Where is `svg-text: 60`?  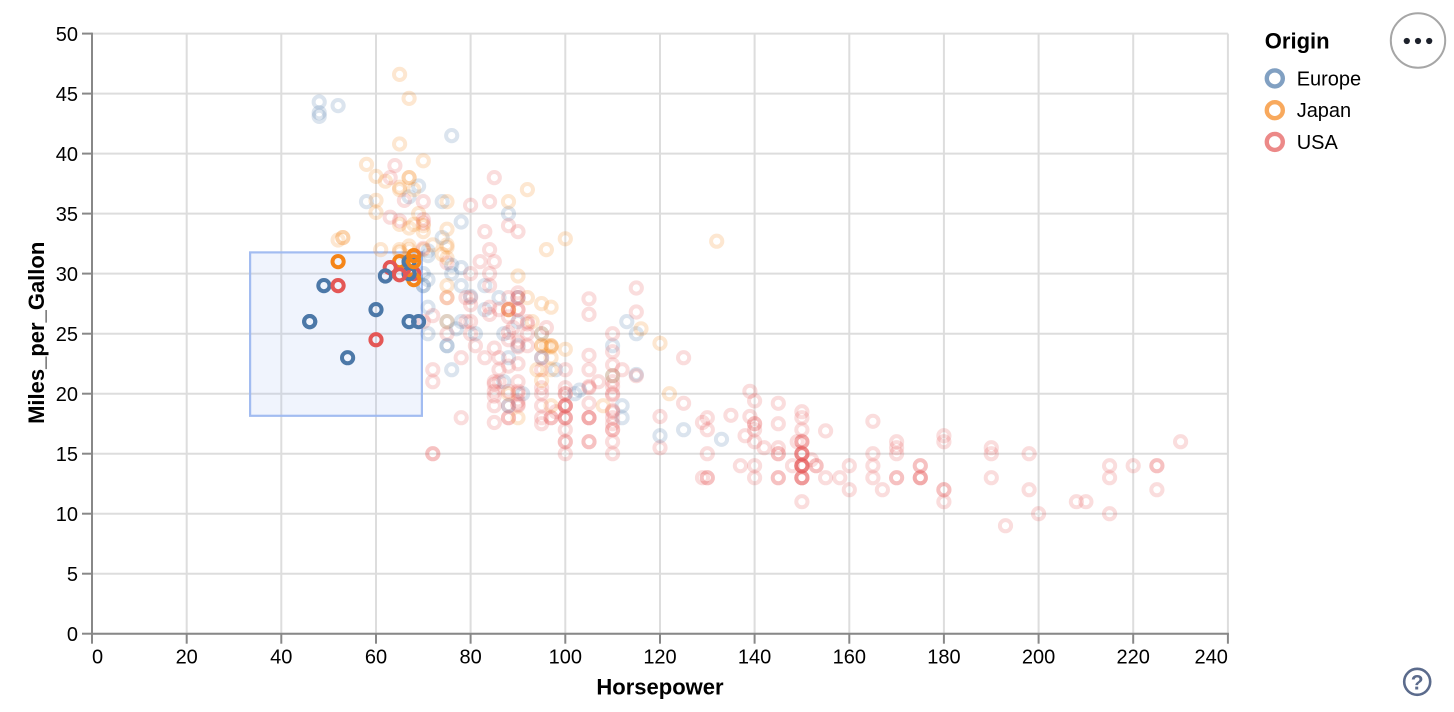 svg-text: 60 is located at coordinates (376, 658).